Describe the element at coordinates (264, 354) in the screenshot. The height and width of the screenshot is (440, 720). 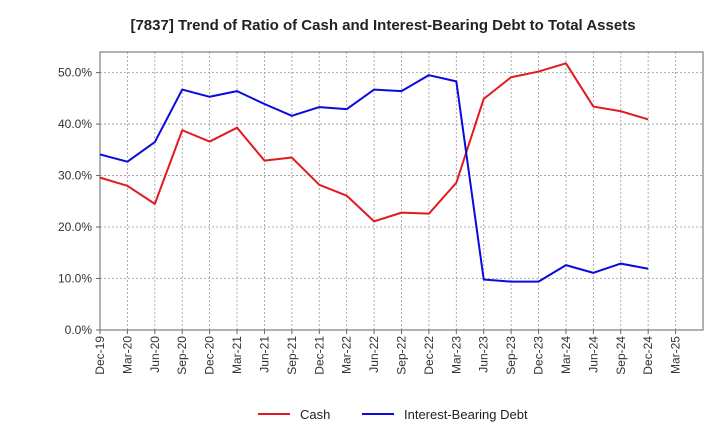
I see `x-tick-label: Jun-21` at that location.